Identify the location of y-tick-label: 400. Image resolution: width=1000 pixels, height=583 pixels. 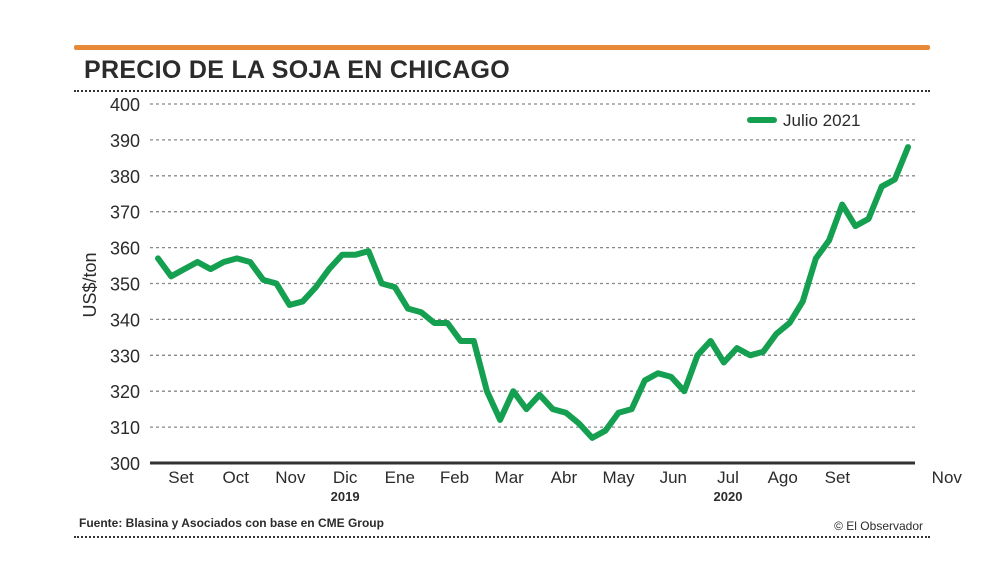
(125, 105).